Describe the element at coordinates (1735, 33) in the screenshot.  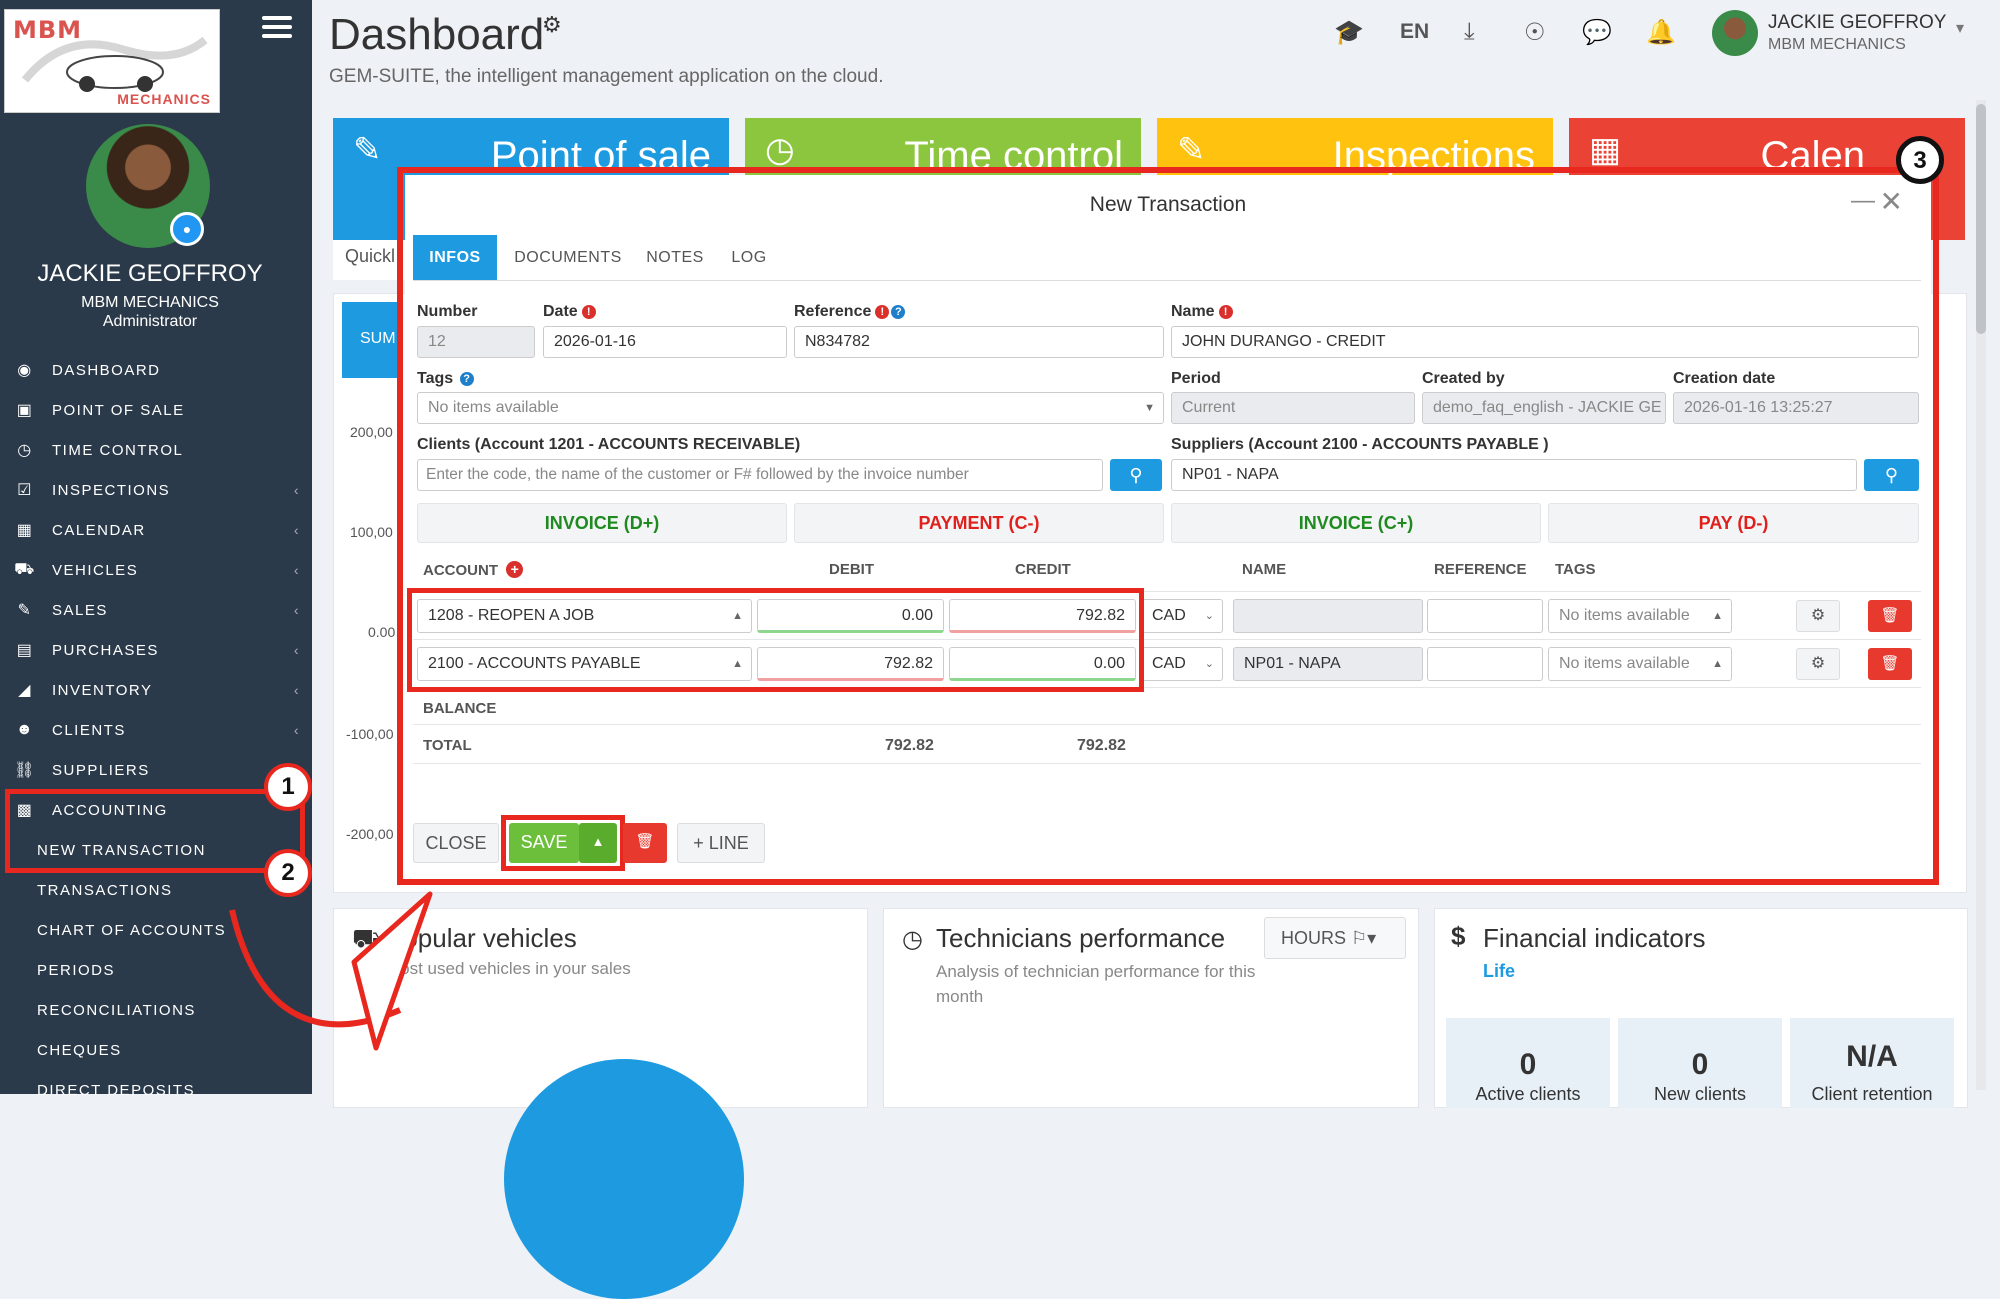
I see `user-avatar` at that location.